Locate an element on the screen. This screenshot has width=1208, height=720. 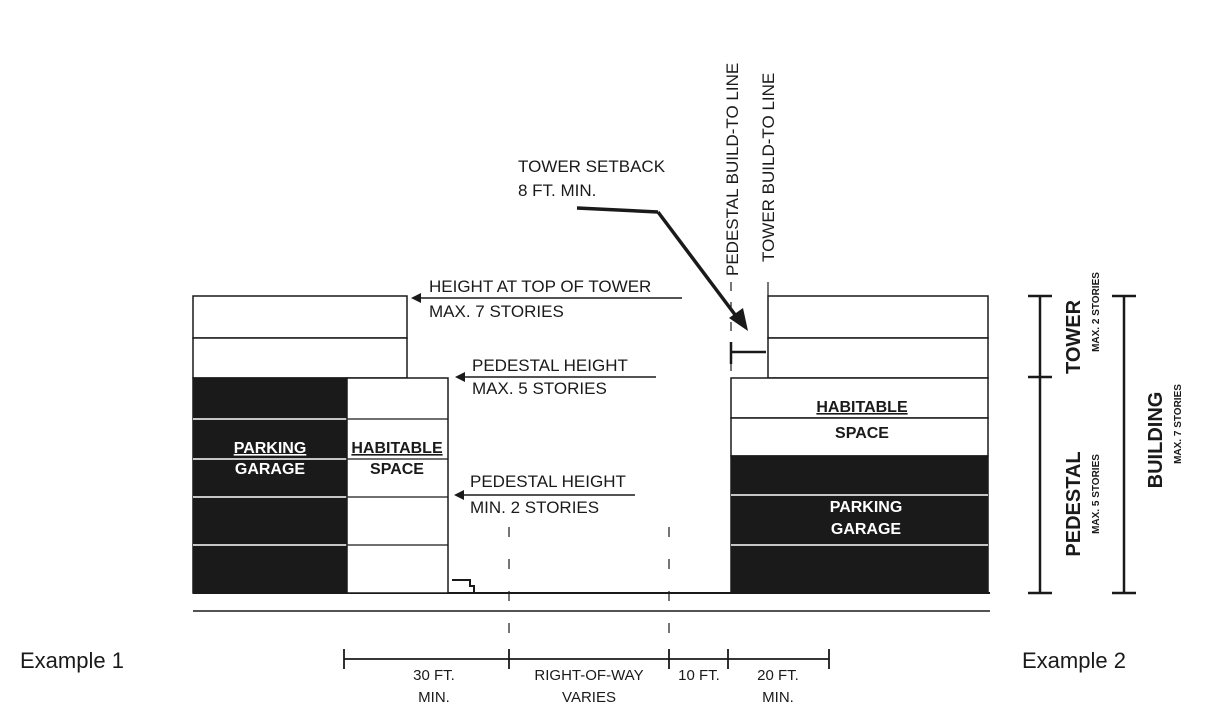
tower-setback-label: 8 FT. MIN. is located at coordinates (557, 190).